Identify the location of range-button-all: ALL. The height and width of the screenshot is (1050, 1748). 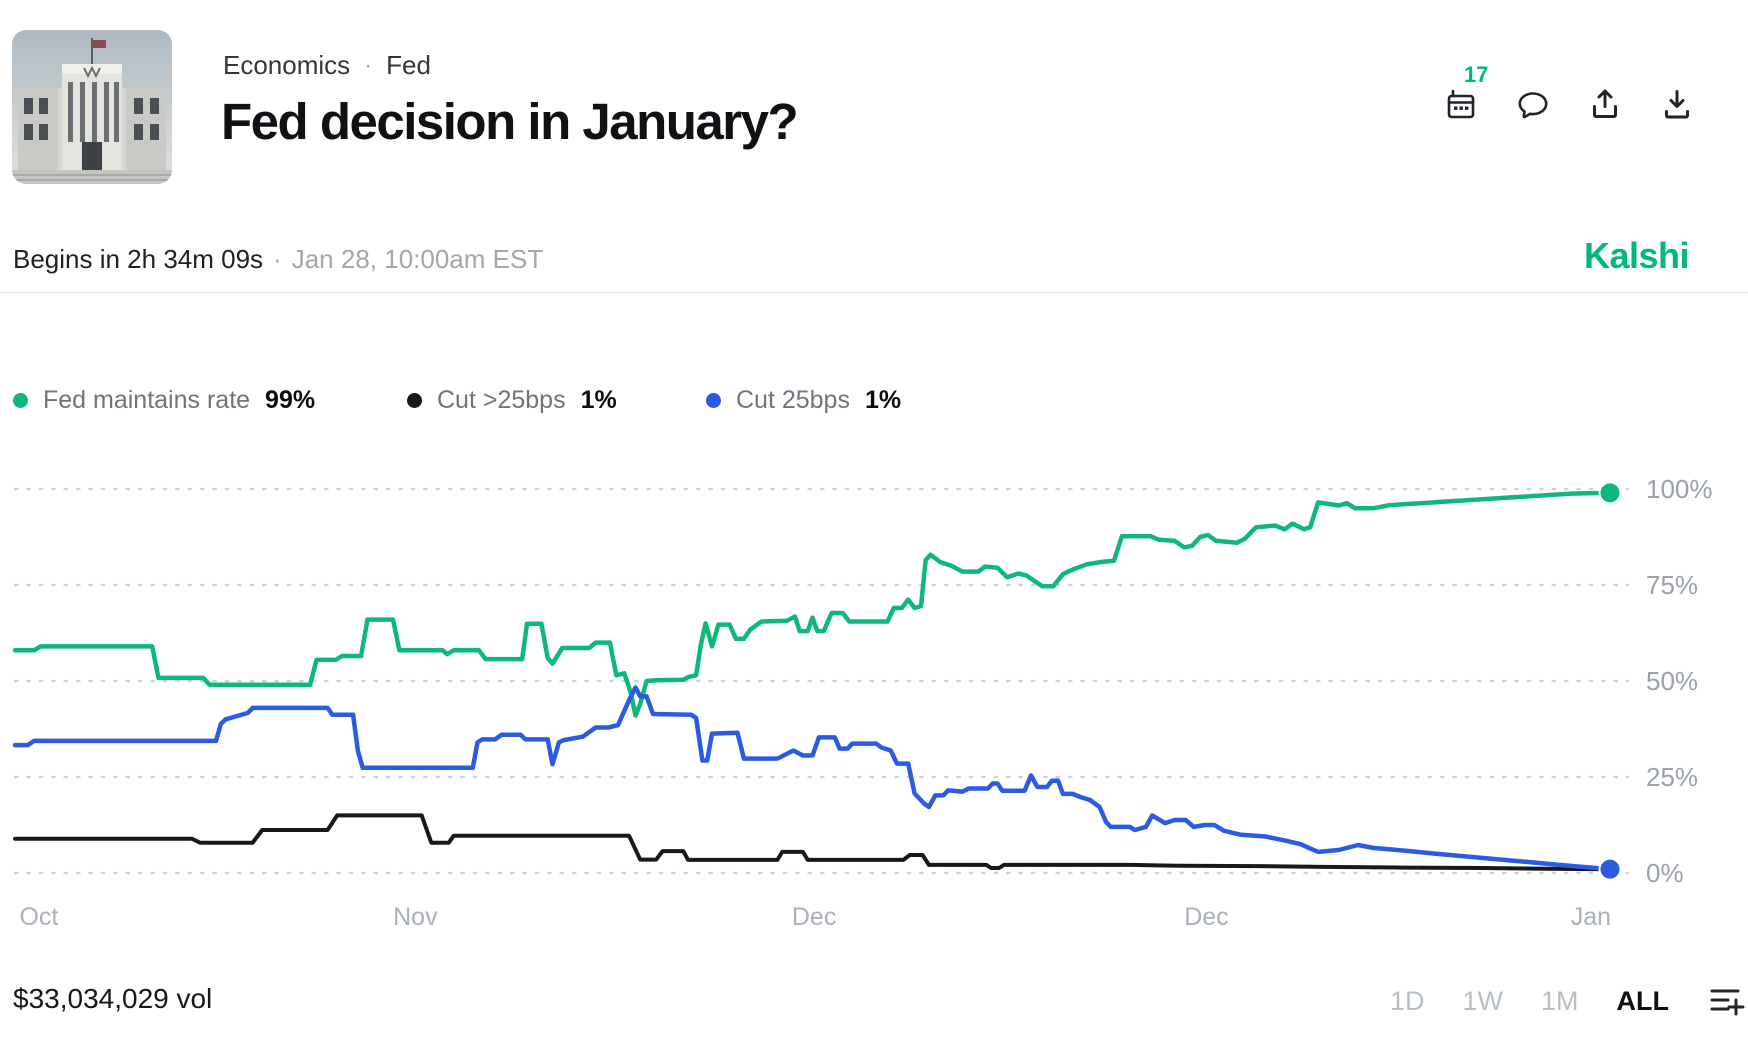
(1643, 1000).